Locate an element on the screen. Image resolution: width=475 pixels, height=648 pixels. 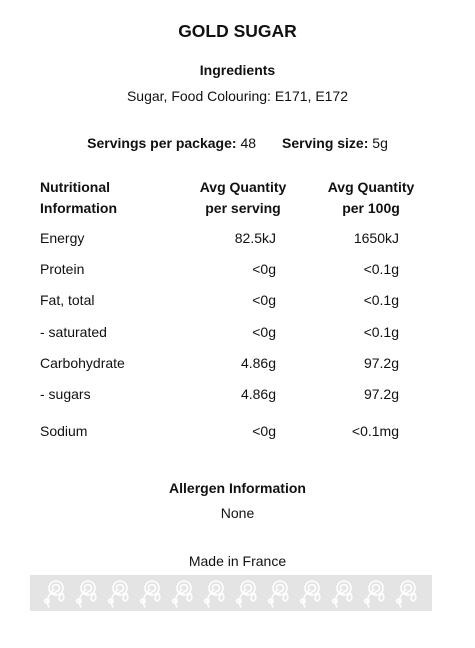
nutrition-header-per-serving: Avg Quantity per serving is located at coordinates (243, 198).